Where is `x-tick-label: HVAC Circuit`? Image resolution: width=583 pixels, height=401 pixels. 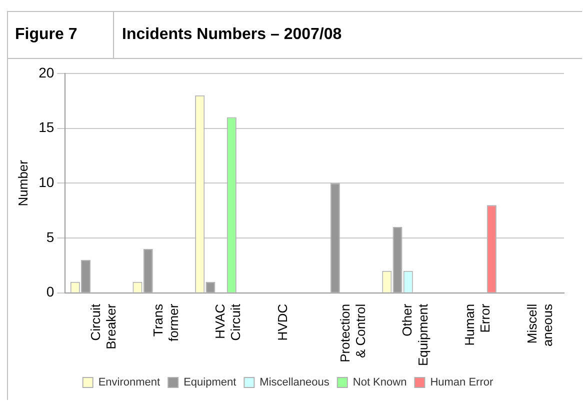
x-tick-label: HVAC Circuit is located at coordinates (228, 322).